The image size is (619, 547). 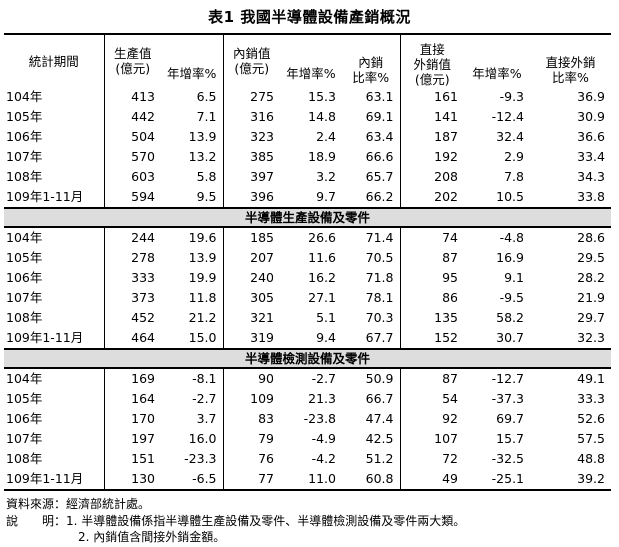 I want to click on value-cell: 32.4, so click(x=510, y=136).